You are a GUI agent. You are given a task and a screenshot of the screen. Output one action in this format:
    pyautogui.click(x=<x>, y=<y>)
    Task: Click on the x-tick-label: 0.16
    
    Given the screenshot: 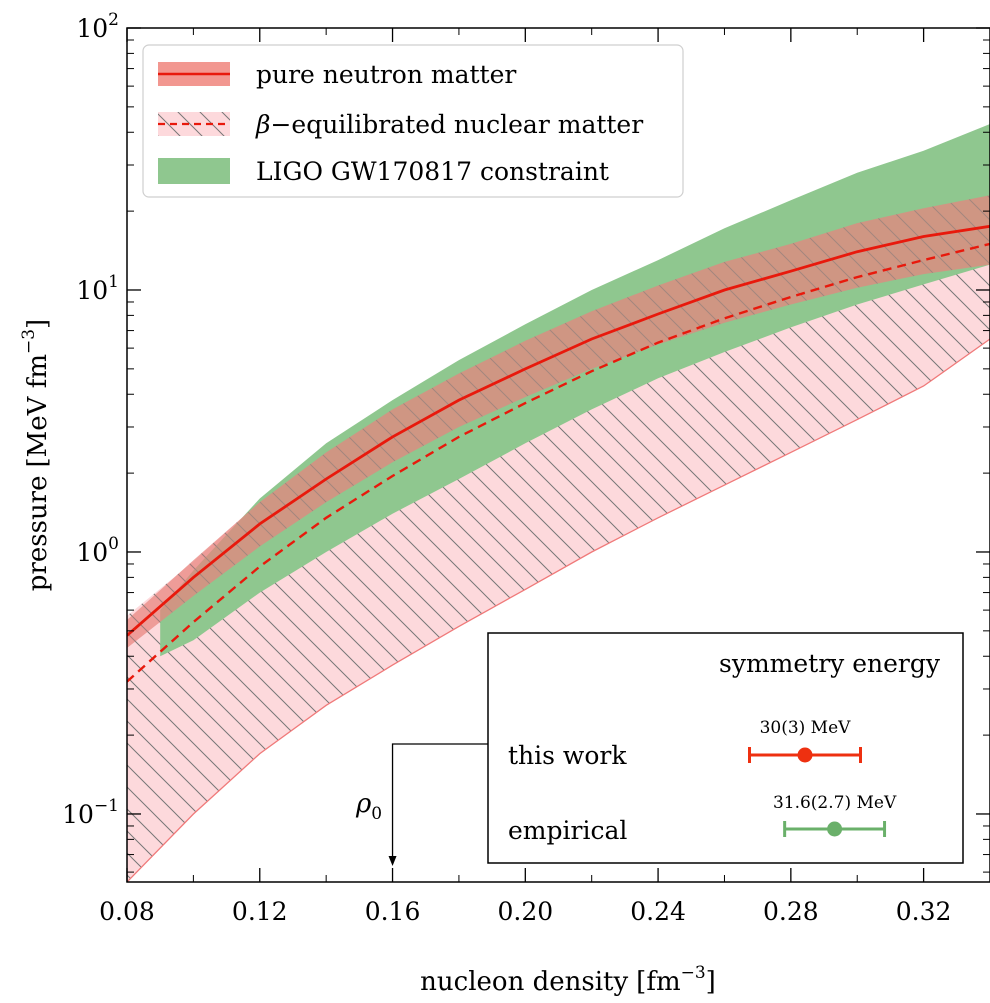 What is the action you would take?
    pyautogui.click(x=393, y=911)
    